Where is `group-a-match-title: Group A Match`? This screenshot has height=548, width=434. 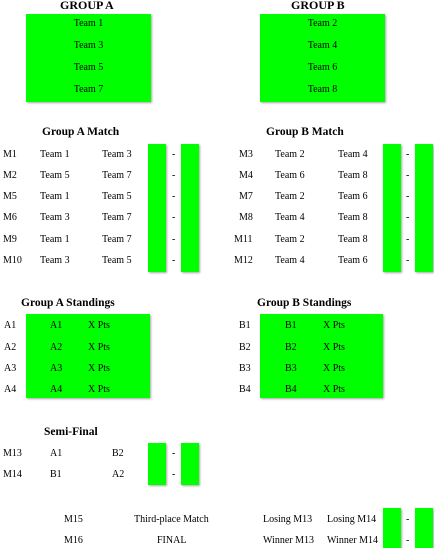
group-a-match-title: Group A Match is located at coordinates (81, 132).